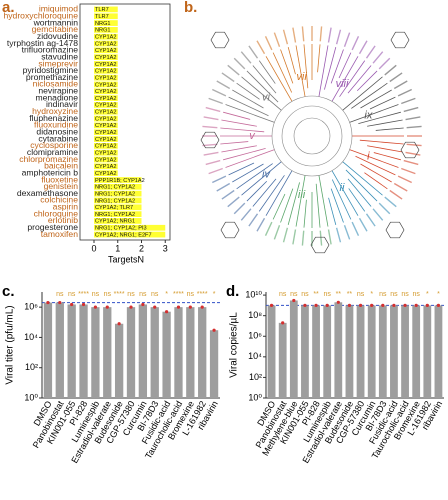  Describe the element at coordinates (93, 248) in the screenshot. I see `x-tick-label: 0` at that location.